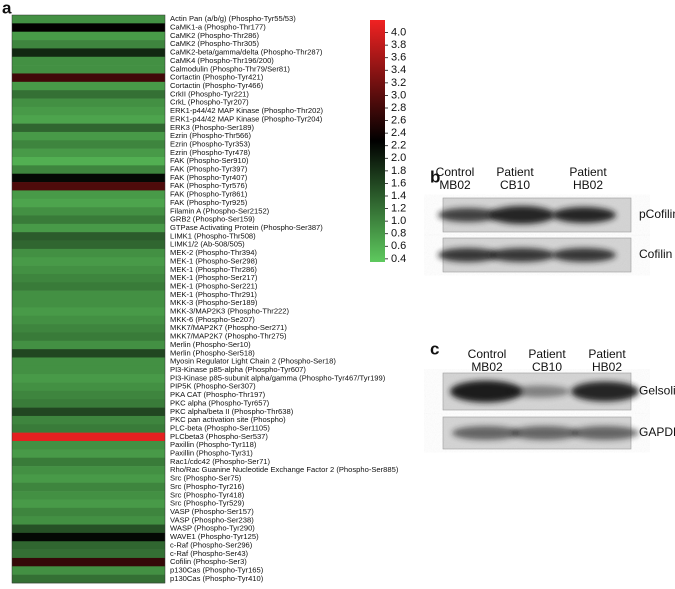 Image resolution: width=675 pixels, height=589 pixels. What do you see at coordinates (7, 8) in the screenshot?
I see `panel-label: a` at bounding box center [7, 8].